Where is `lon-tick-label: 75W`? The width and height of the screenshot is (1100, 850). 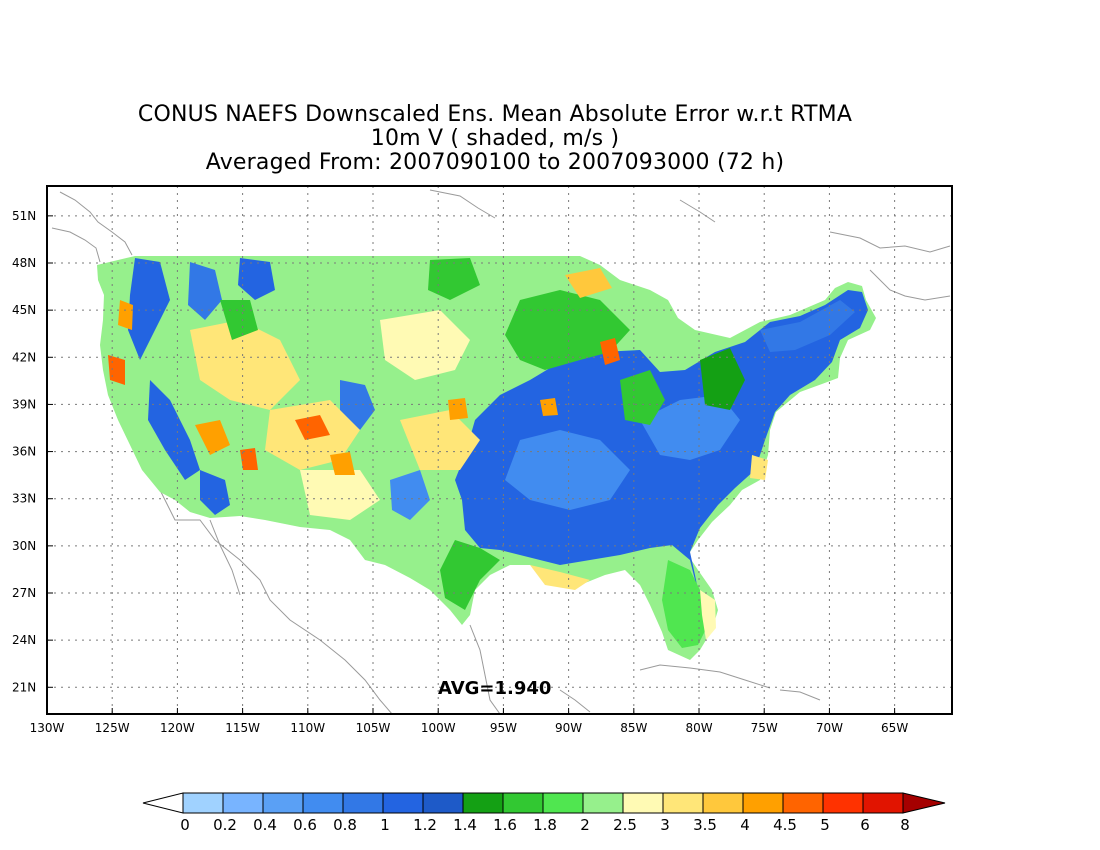 lon-tick-label: 75W is located at coordinates (764, 728).